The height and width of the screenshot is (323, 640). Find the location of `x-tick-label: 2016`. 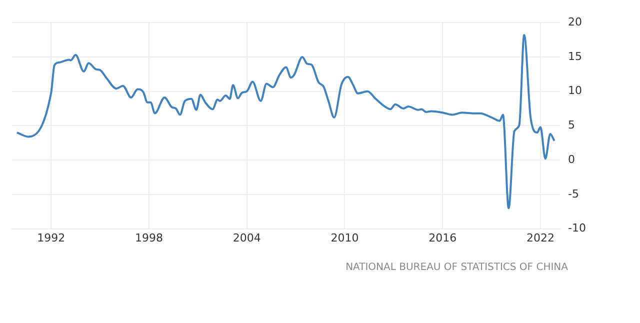

x-tick-label: 2016 is located at coordinates (442, 237).